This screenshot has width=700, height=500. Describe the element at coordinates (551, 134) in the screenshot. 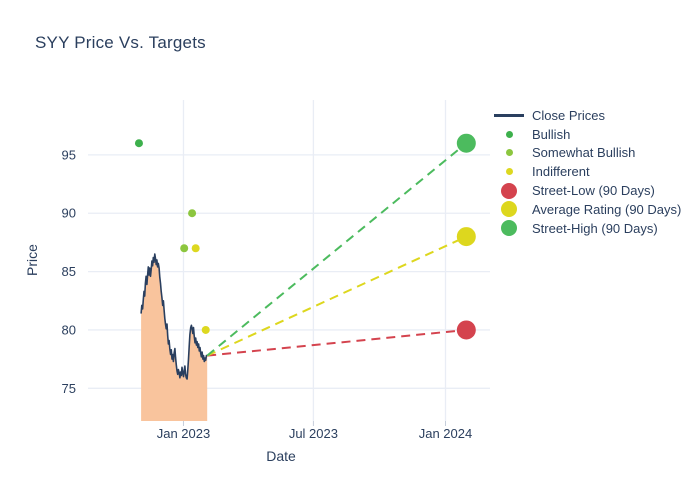

I see `legend-label: Bullish` at that location.